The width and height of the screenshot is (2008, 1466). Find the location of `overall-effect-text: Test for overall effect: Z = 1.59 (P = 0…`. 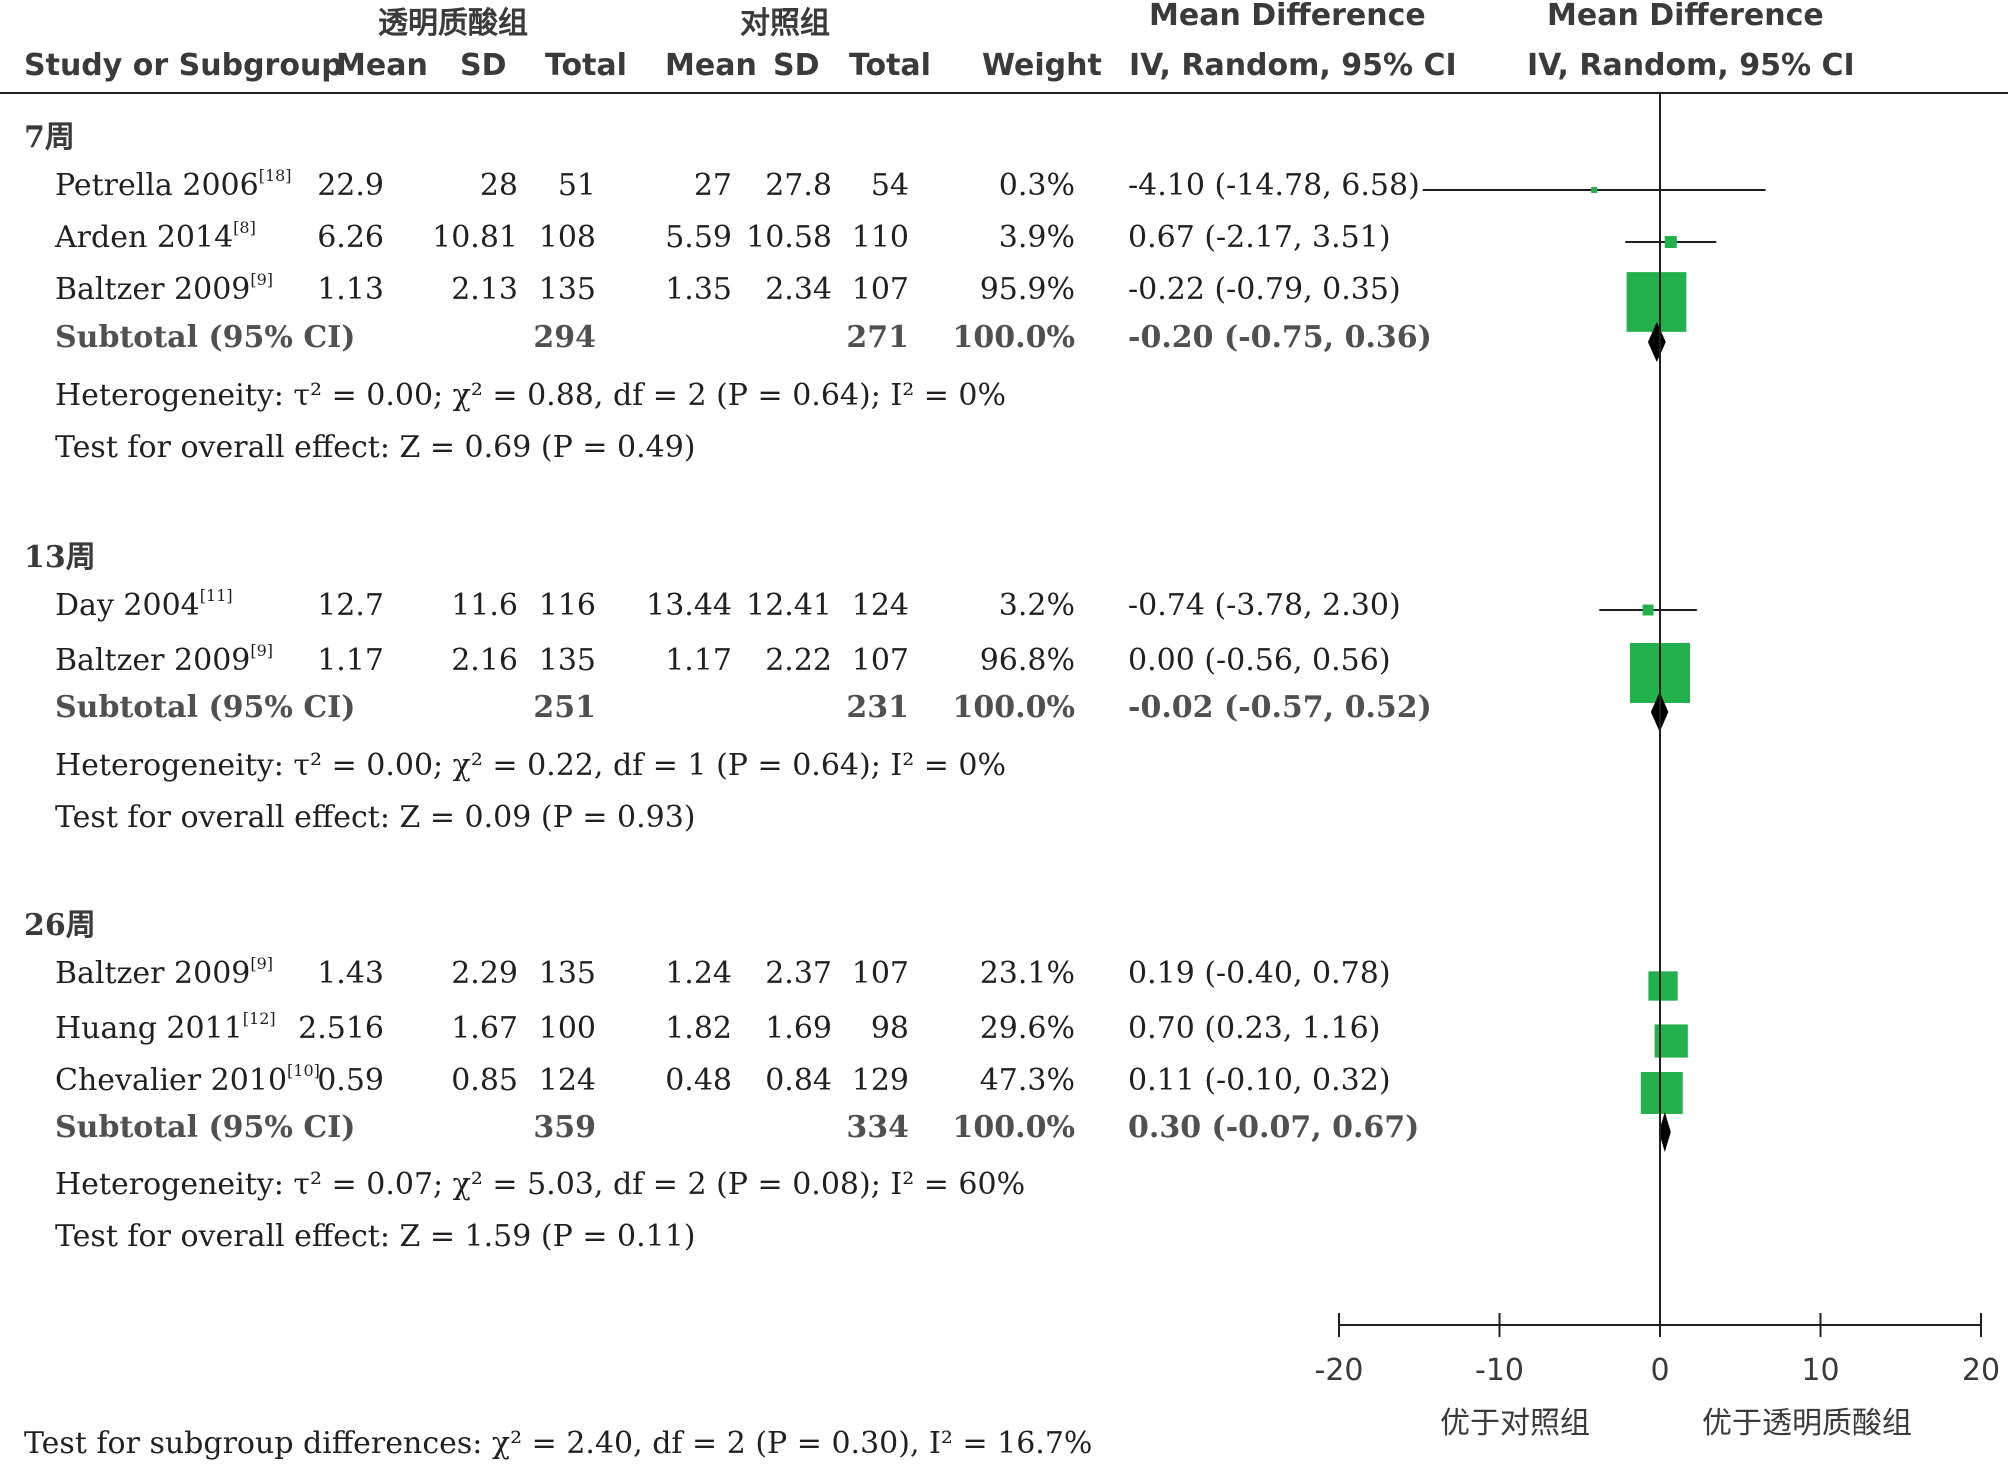

overall-effect-text: Test for overall effect: Z = 1.59 (P = 0… is located at coordinates (375, 1236).